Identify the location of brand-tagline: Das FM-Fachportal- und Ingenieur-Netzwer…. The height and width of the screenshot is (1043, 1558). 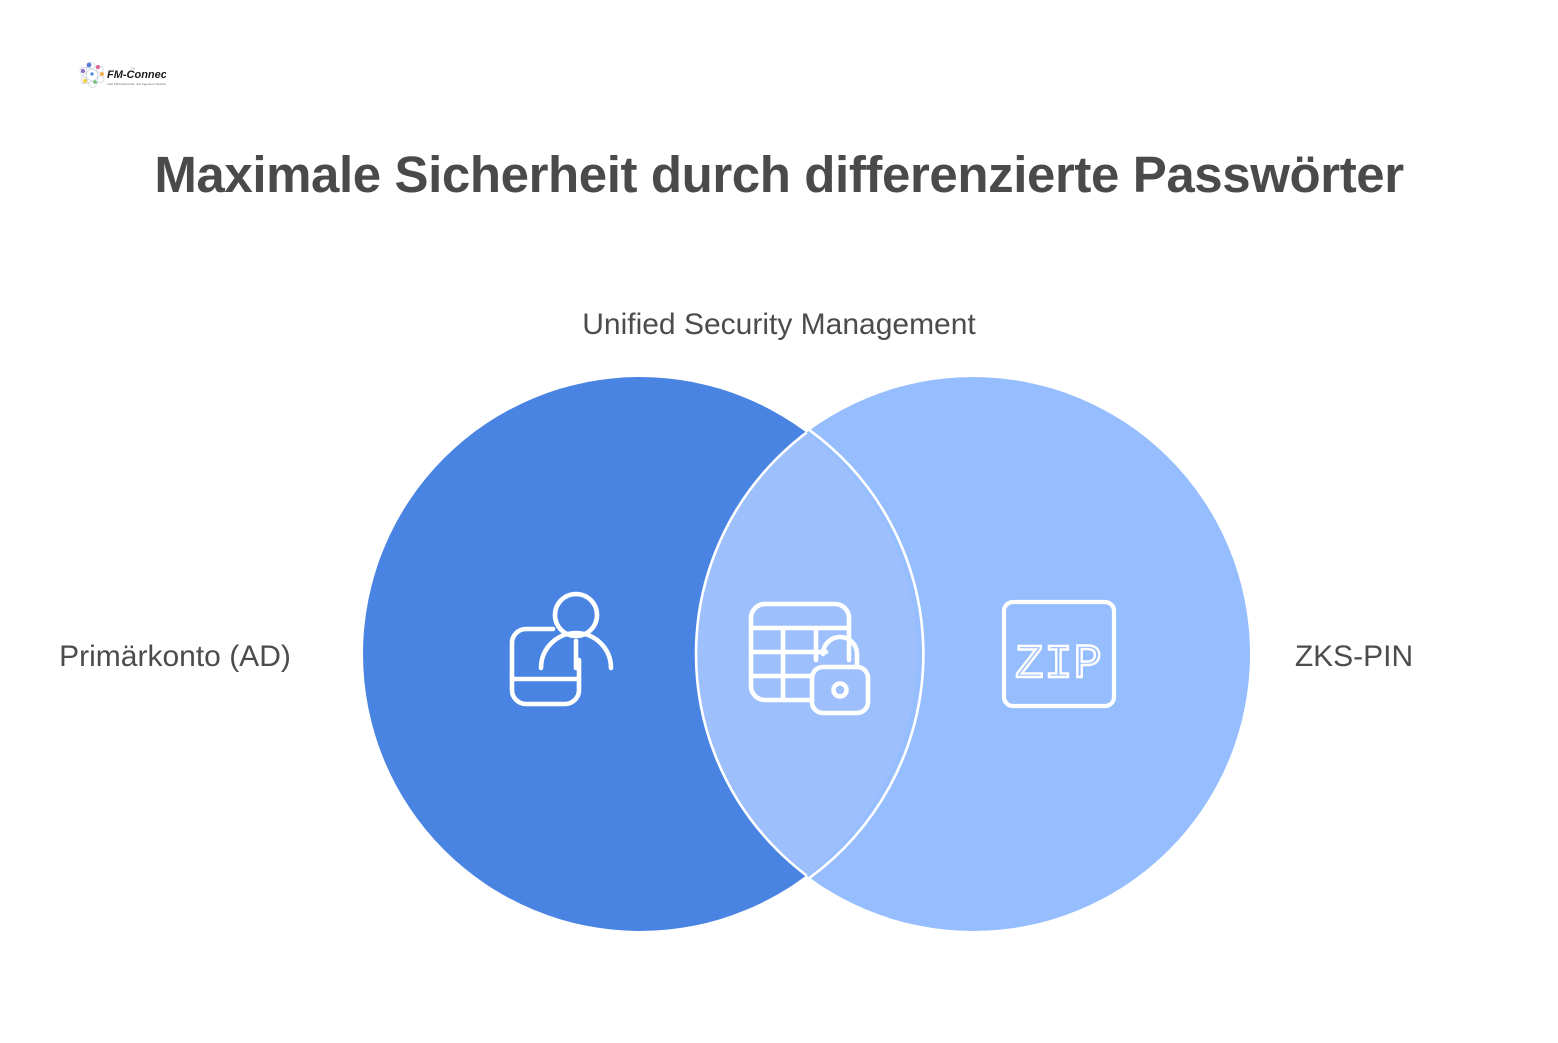
(137, 84).